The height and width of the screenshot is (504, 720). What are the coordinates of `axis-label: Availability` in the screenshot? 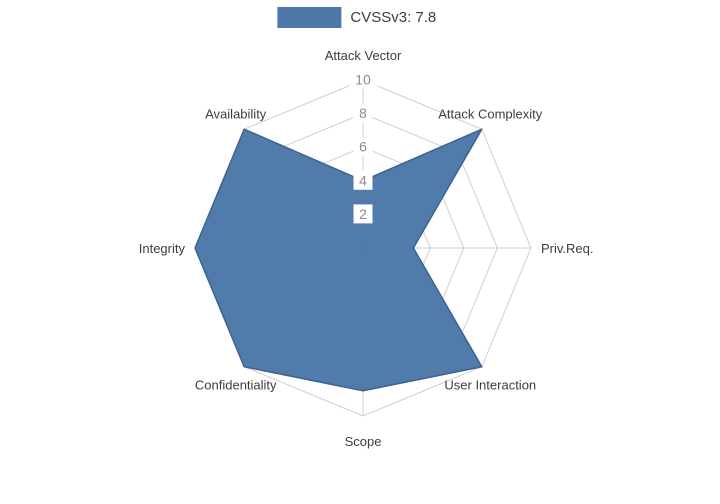 It's located at (236, 114).